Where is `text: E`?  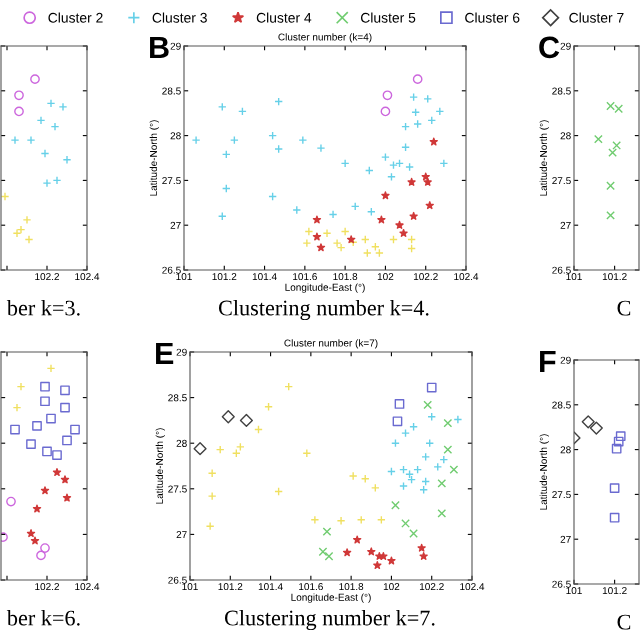 text: E is located at coordinates (165, 353).